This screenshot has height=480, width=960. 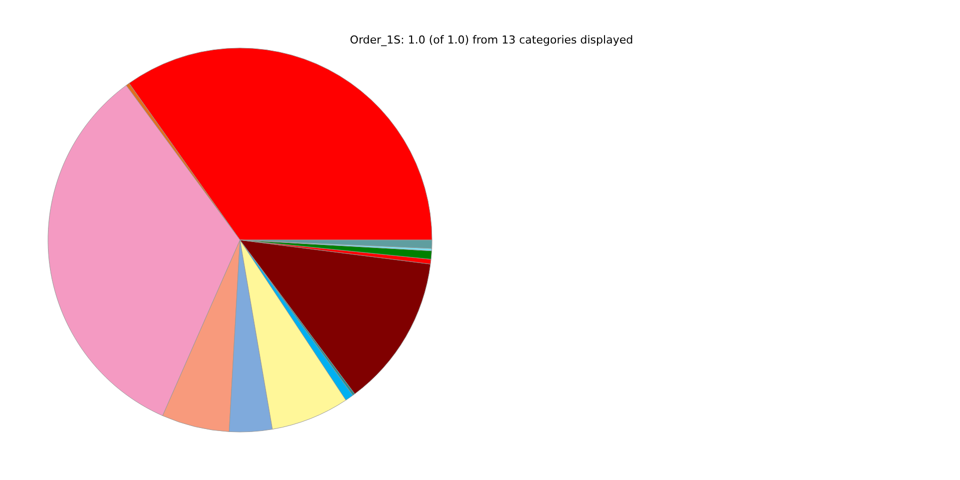 I want to click on text: Order_1S: 1.0 (of 1.0) from 13 categories displayed, so click(x=492, y=40).